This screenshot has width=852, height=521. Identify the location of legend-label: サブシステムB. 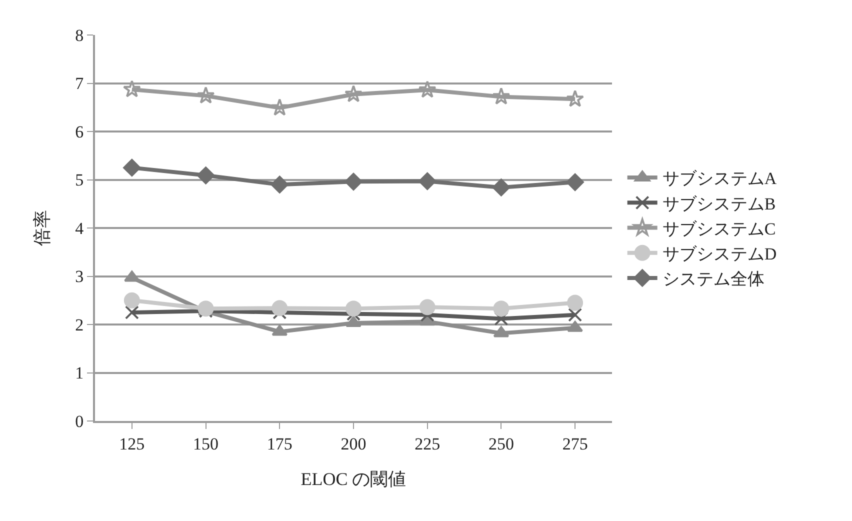
(719, 204).